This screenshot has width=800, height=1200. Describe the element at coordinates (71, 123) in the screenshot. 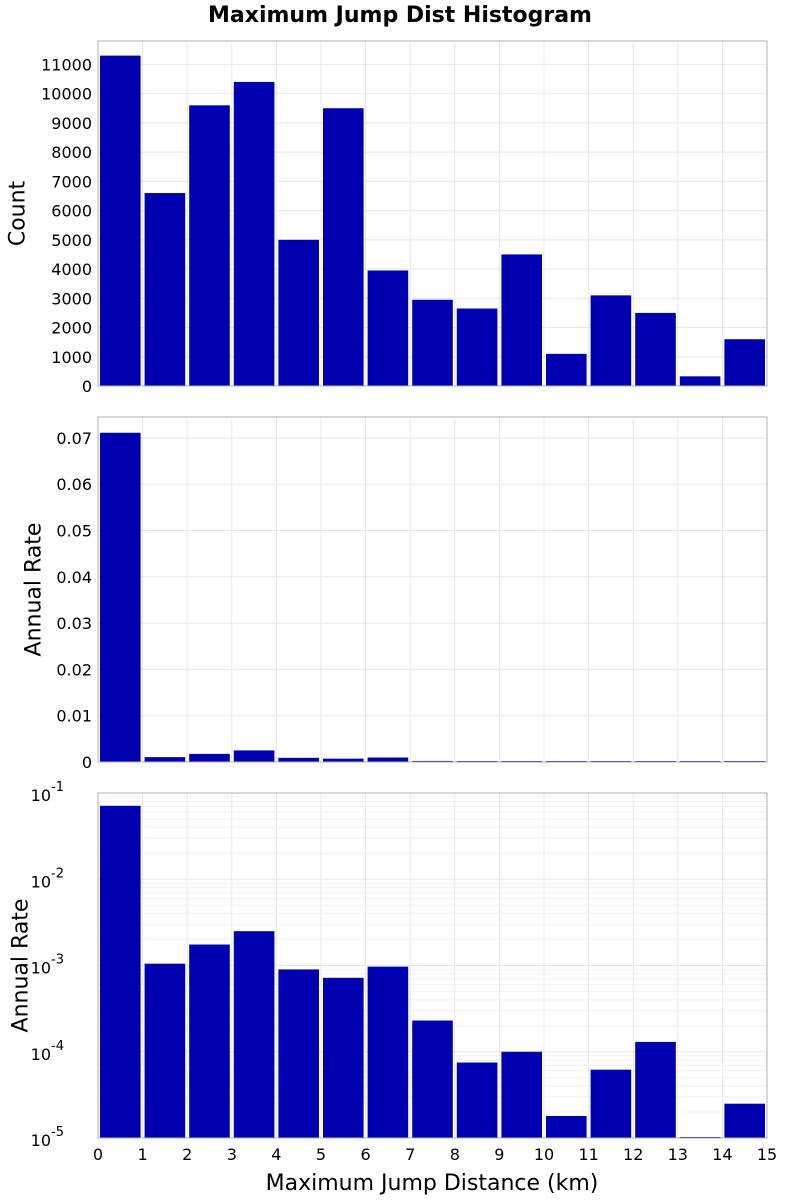

I see `y-tick-label: 9000` at that location.